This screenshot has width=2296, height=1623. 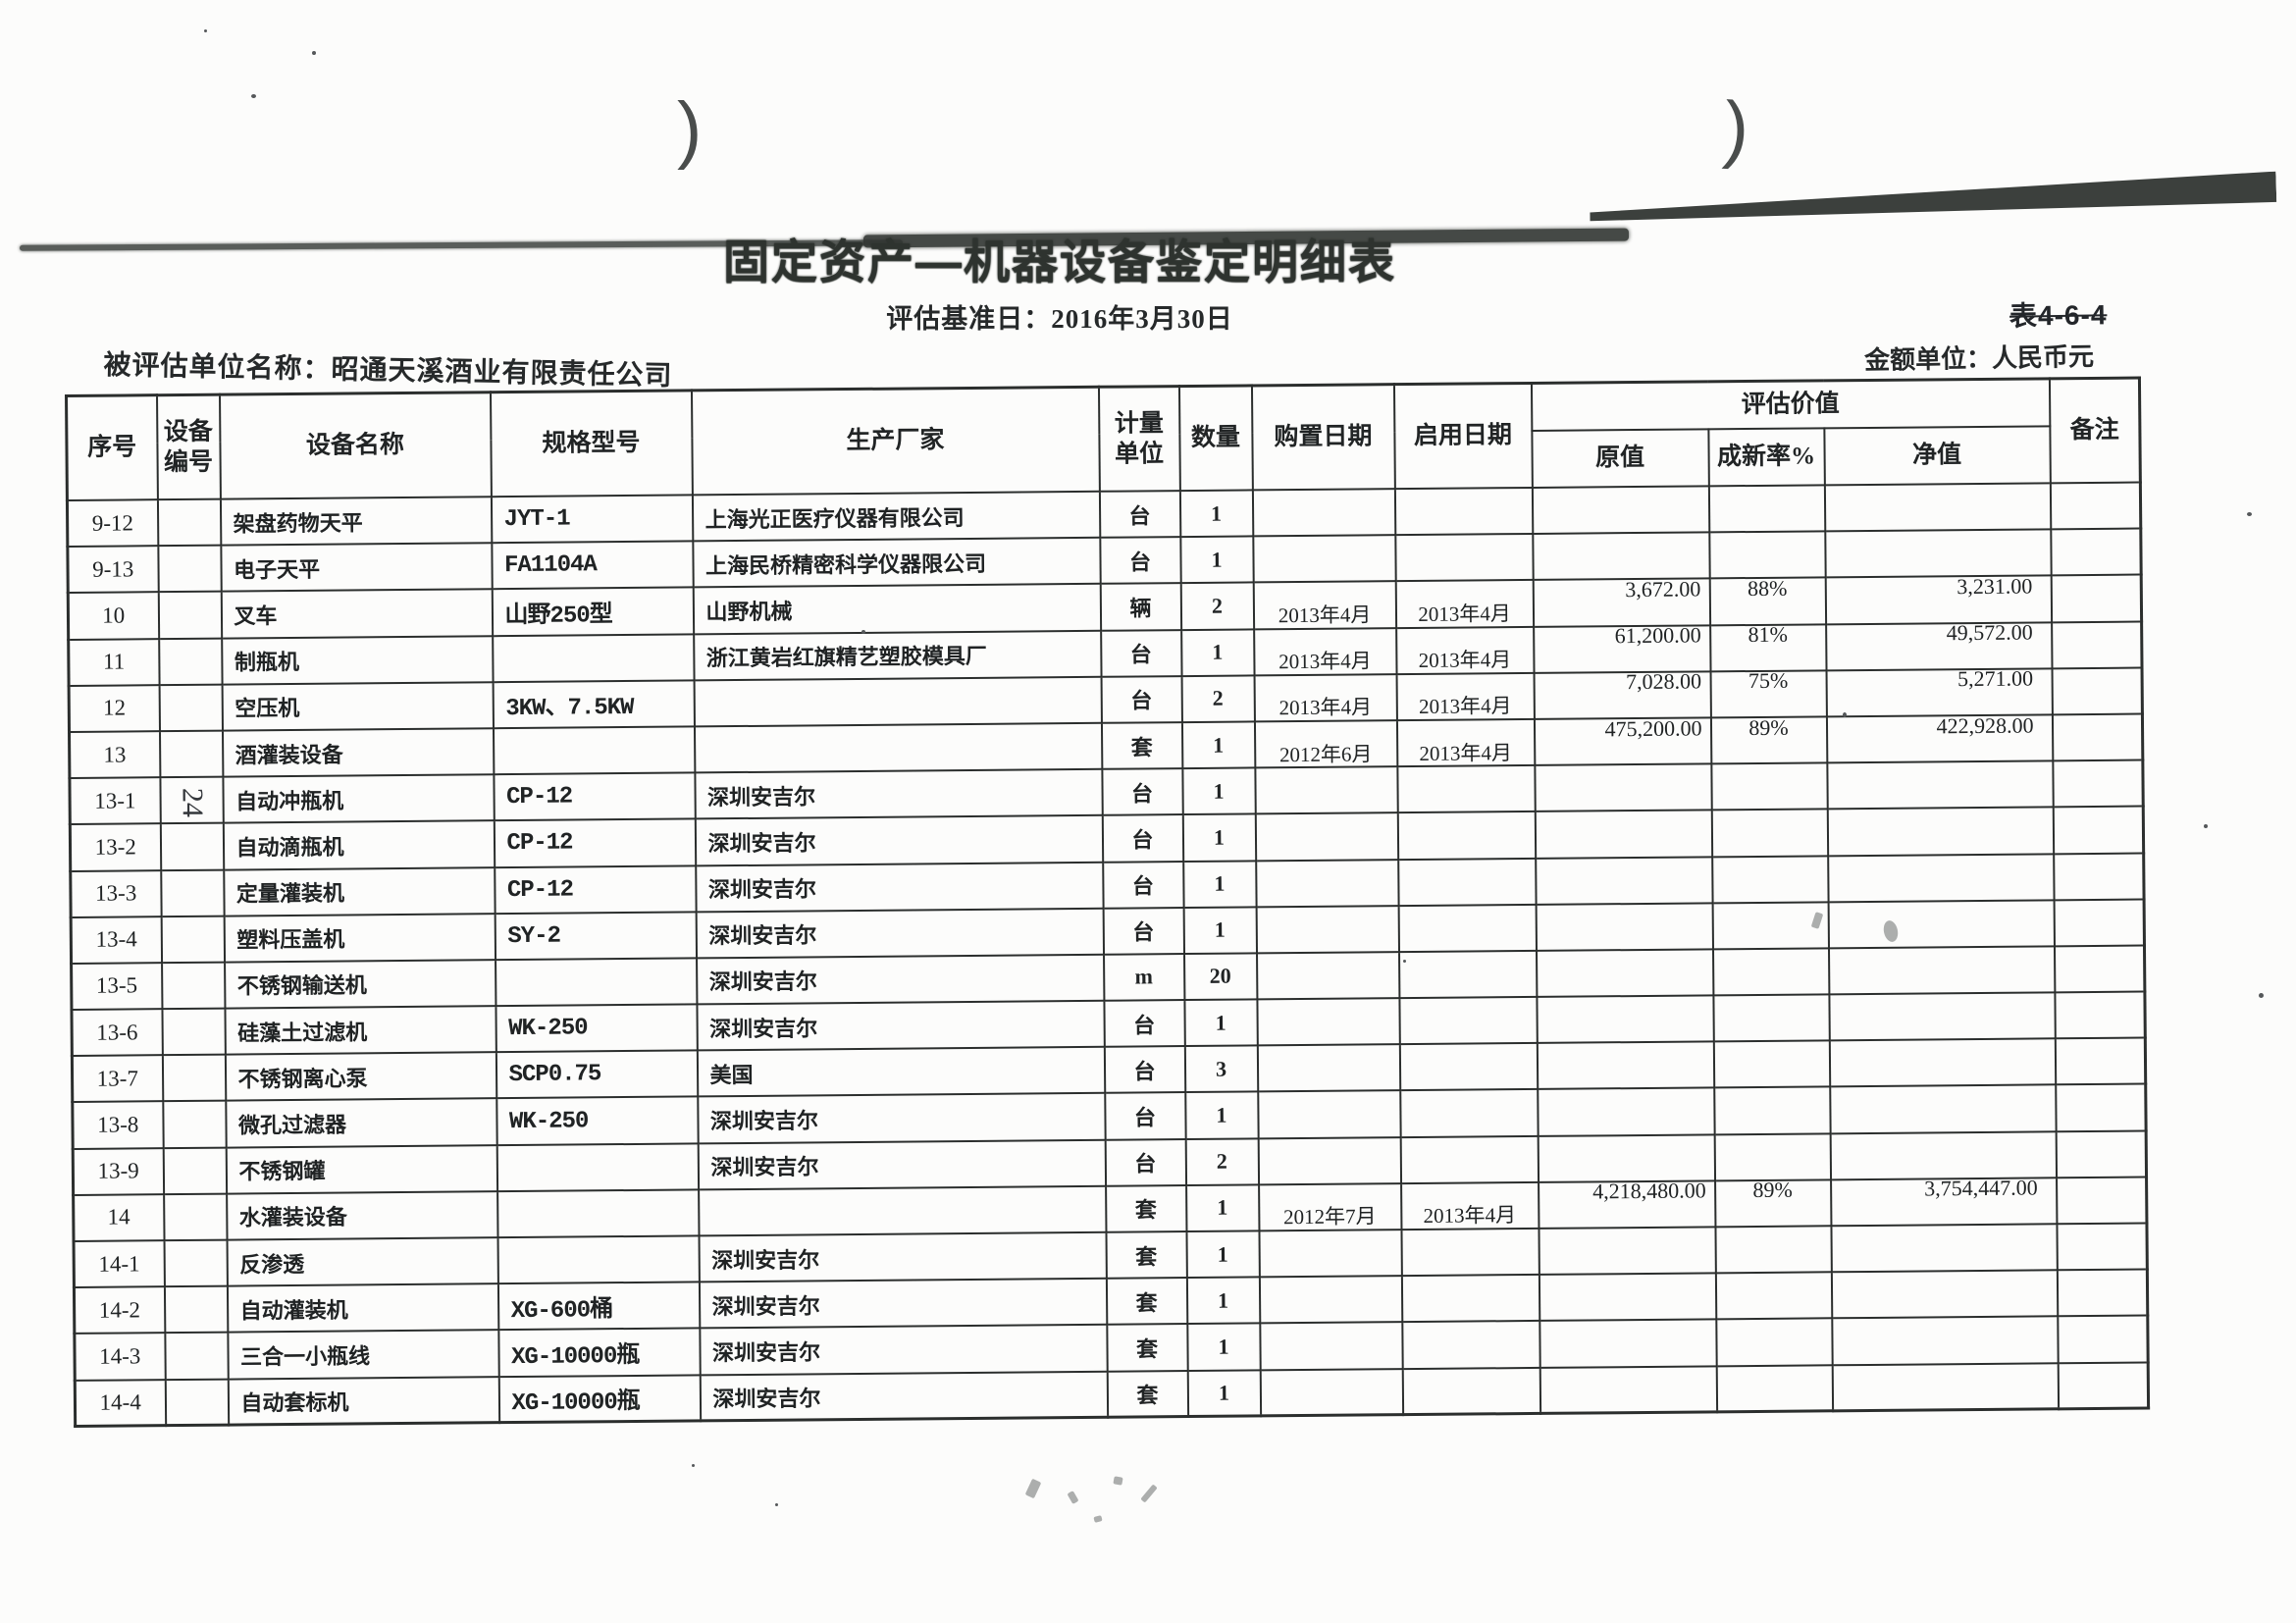 I want to click on cell-seq: 13-8, so click(x=118, y=1125).